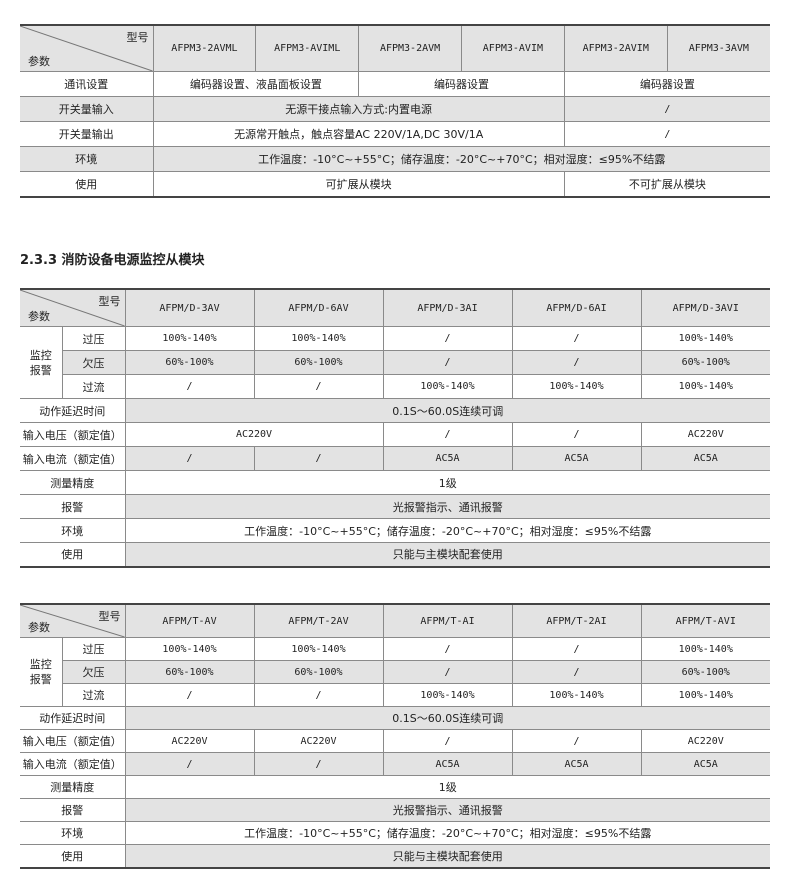  Describe the element at coordinates (395, 672) in the screenshot. I see `table-row: 监控报警 过压 100%-140% 100%-140% //100%-140%` at that location.